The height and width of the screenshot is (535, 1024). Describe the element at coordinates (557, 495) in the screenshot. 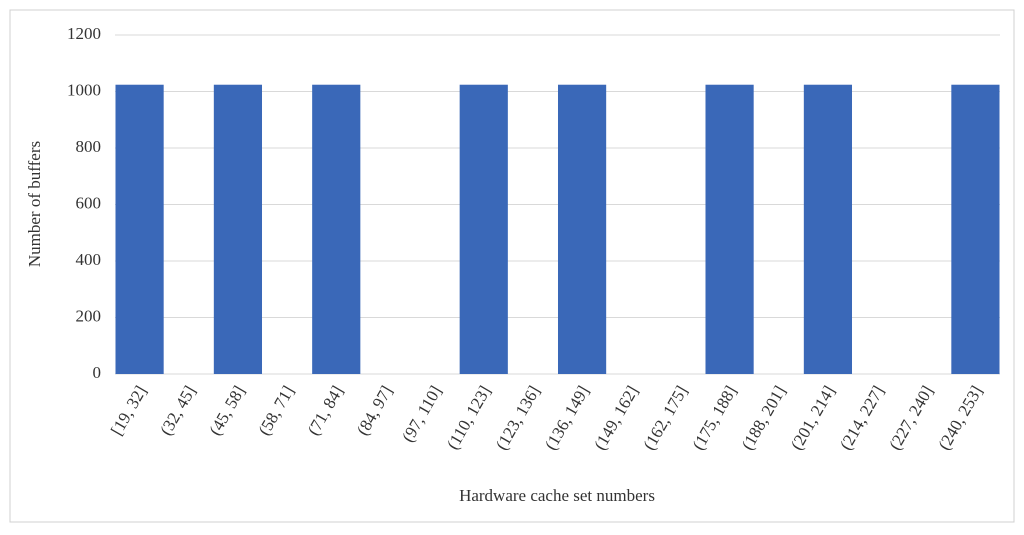

I see `x-axis-title: Hardware cache set numbers` at that location.